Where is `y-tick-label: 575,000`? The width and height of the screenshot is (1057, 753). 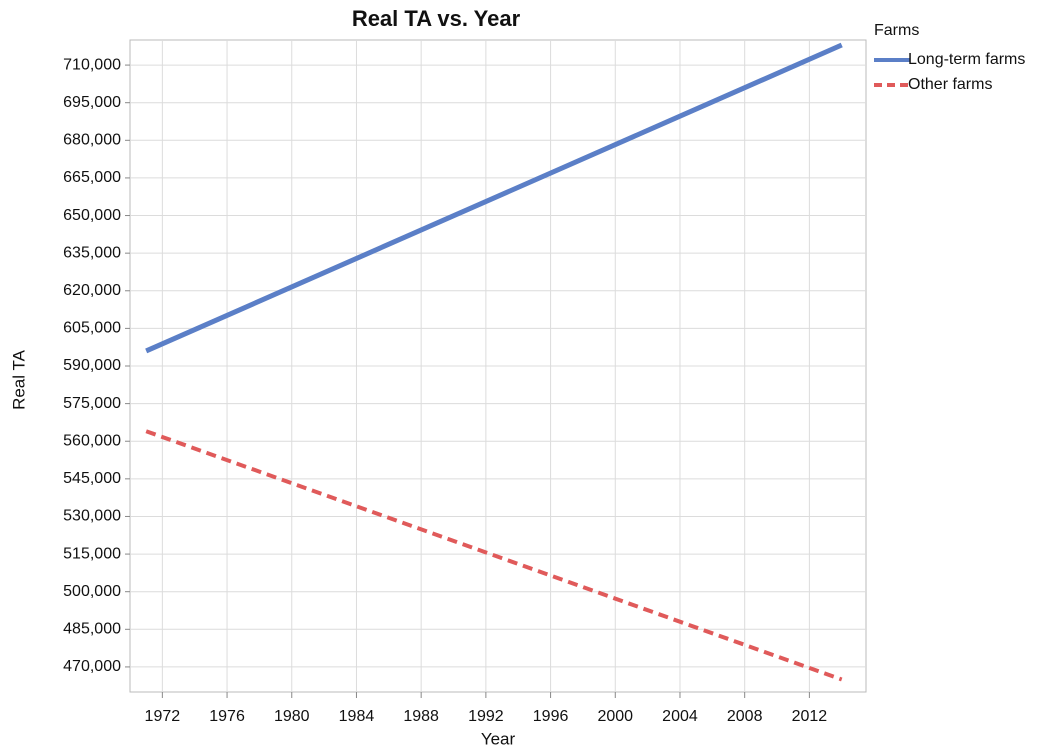 y-tick-label: 575,000 is located at coordinates (92, 403).